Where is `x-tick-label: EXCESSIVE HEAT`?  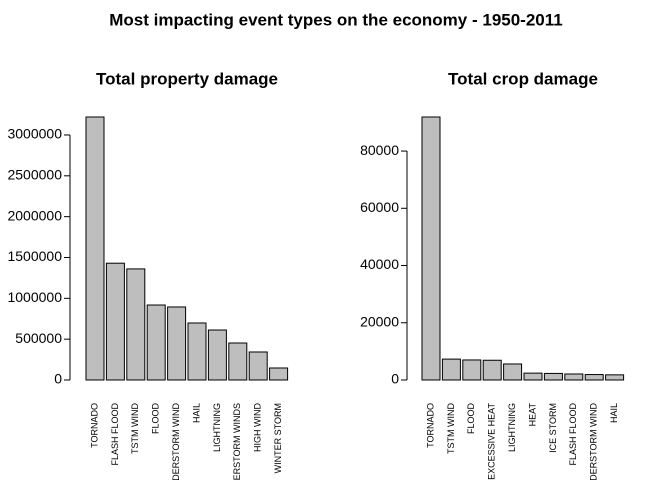
x-tick-label: EXCESSIVE HEAT is located at coordinates (492, 441).